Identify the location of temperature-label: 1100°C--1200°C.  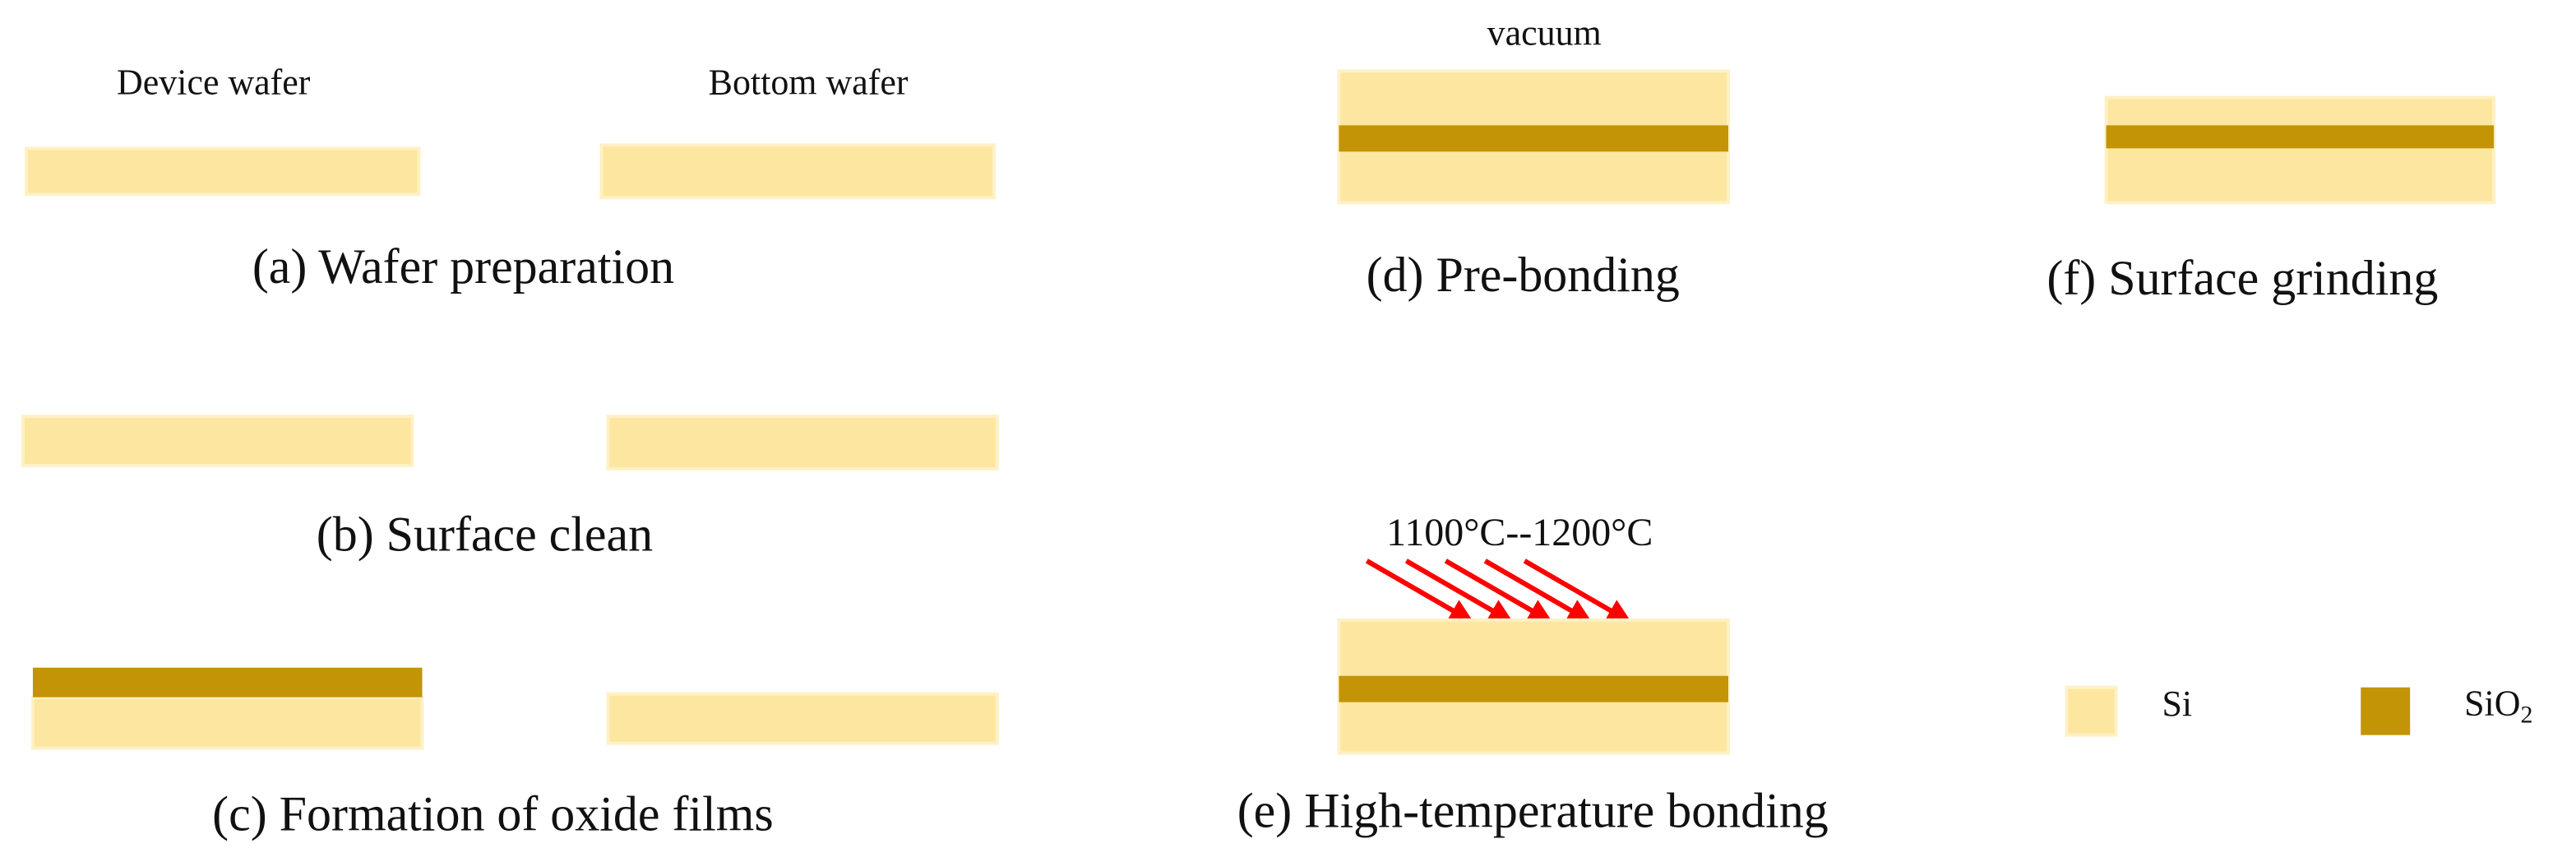
(1519, 532).